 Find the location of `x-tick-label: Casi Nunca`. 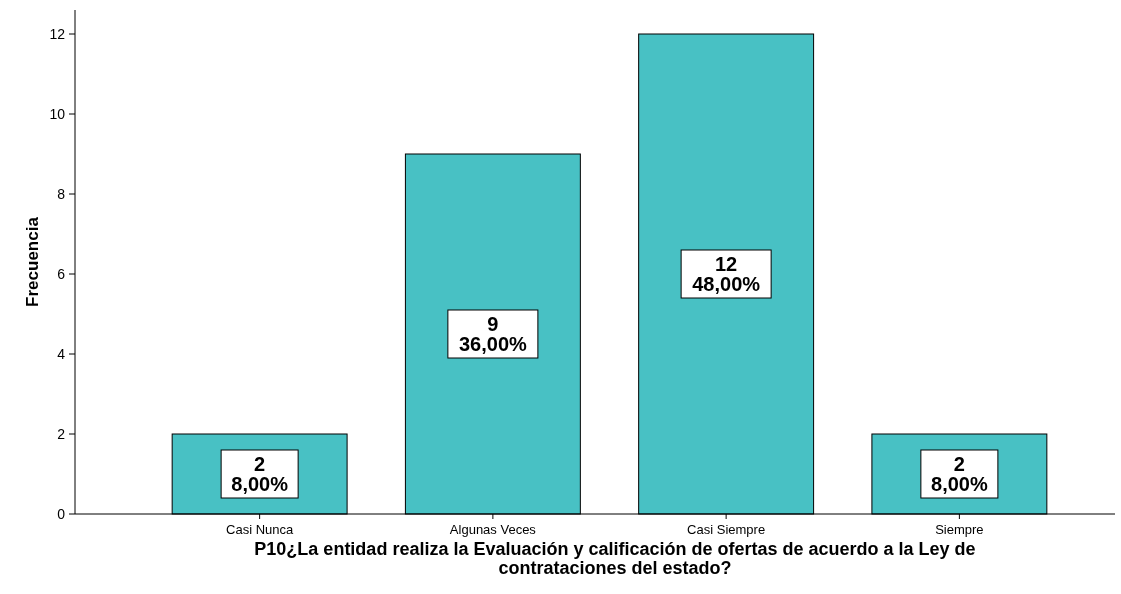

x-tick-label: Casi Nunca is located at coordinates (260, 529).